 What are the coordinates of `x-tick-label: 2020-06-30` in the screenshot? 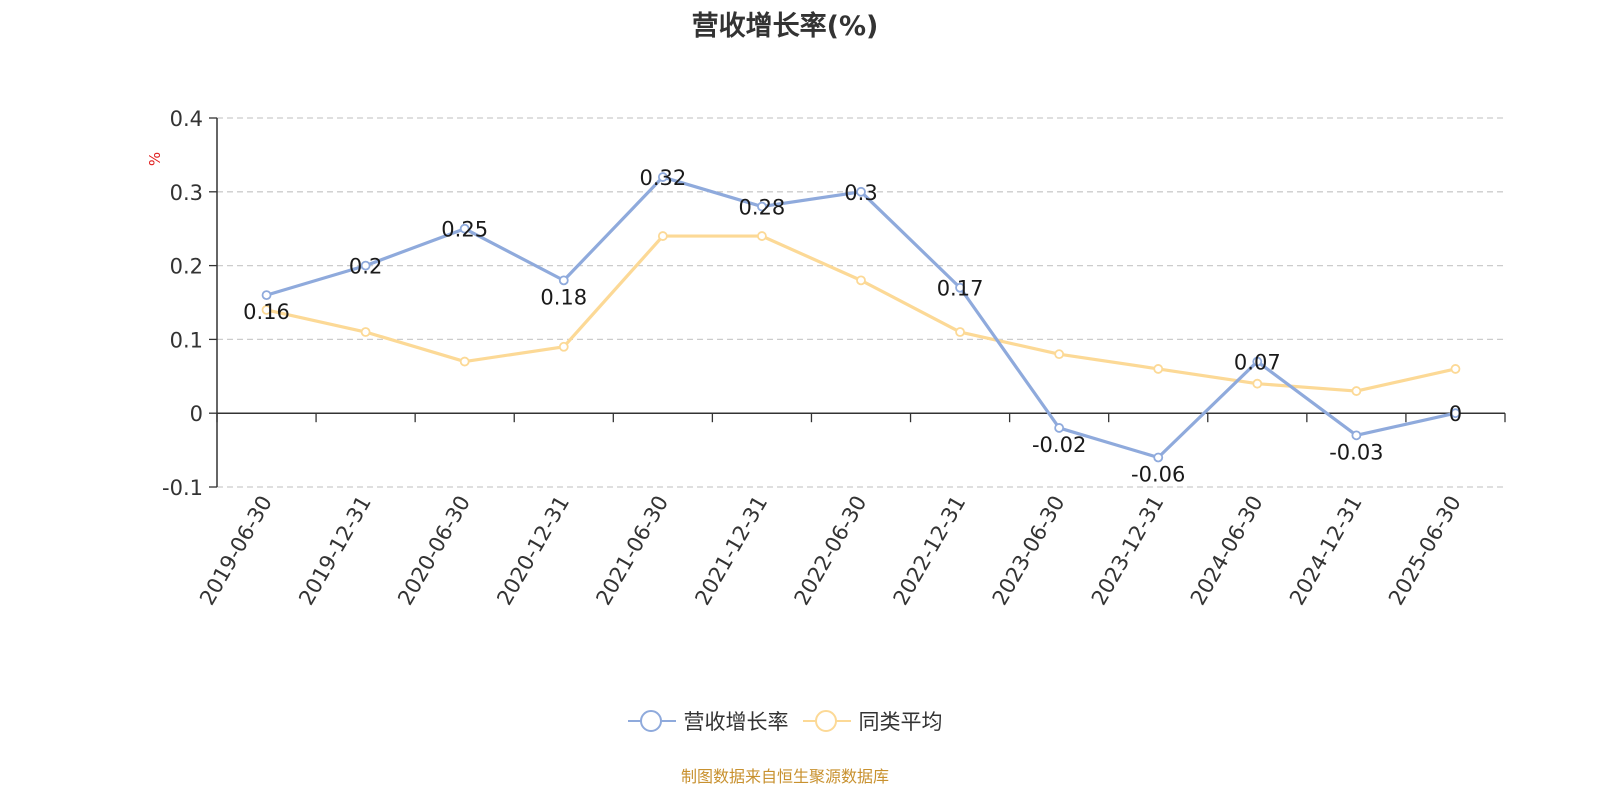 It's located at (434, 551).